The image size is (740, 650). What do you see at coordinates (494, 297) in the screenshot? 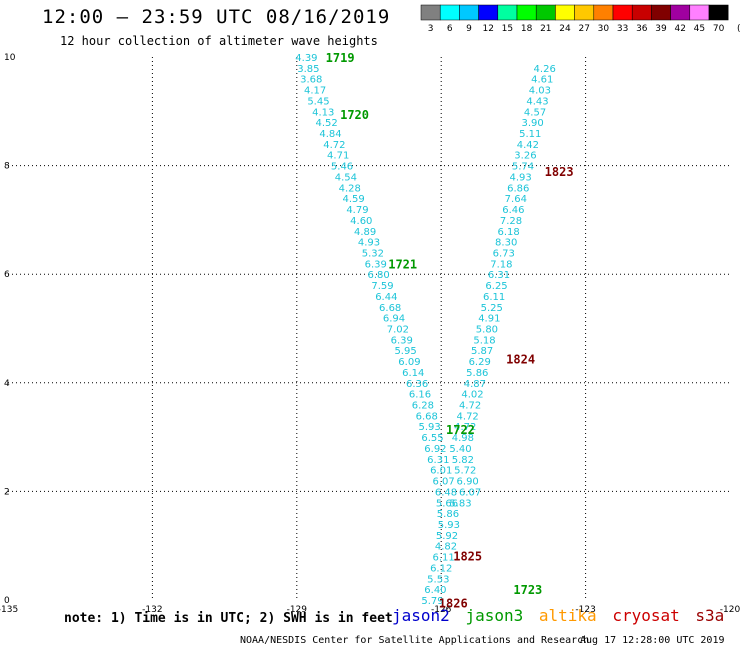
I see `swh-value-label: 6.11` at bounding box center [494, 297].